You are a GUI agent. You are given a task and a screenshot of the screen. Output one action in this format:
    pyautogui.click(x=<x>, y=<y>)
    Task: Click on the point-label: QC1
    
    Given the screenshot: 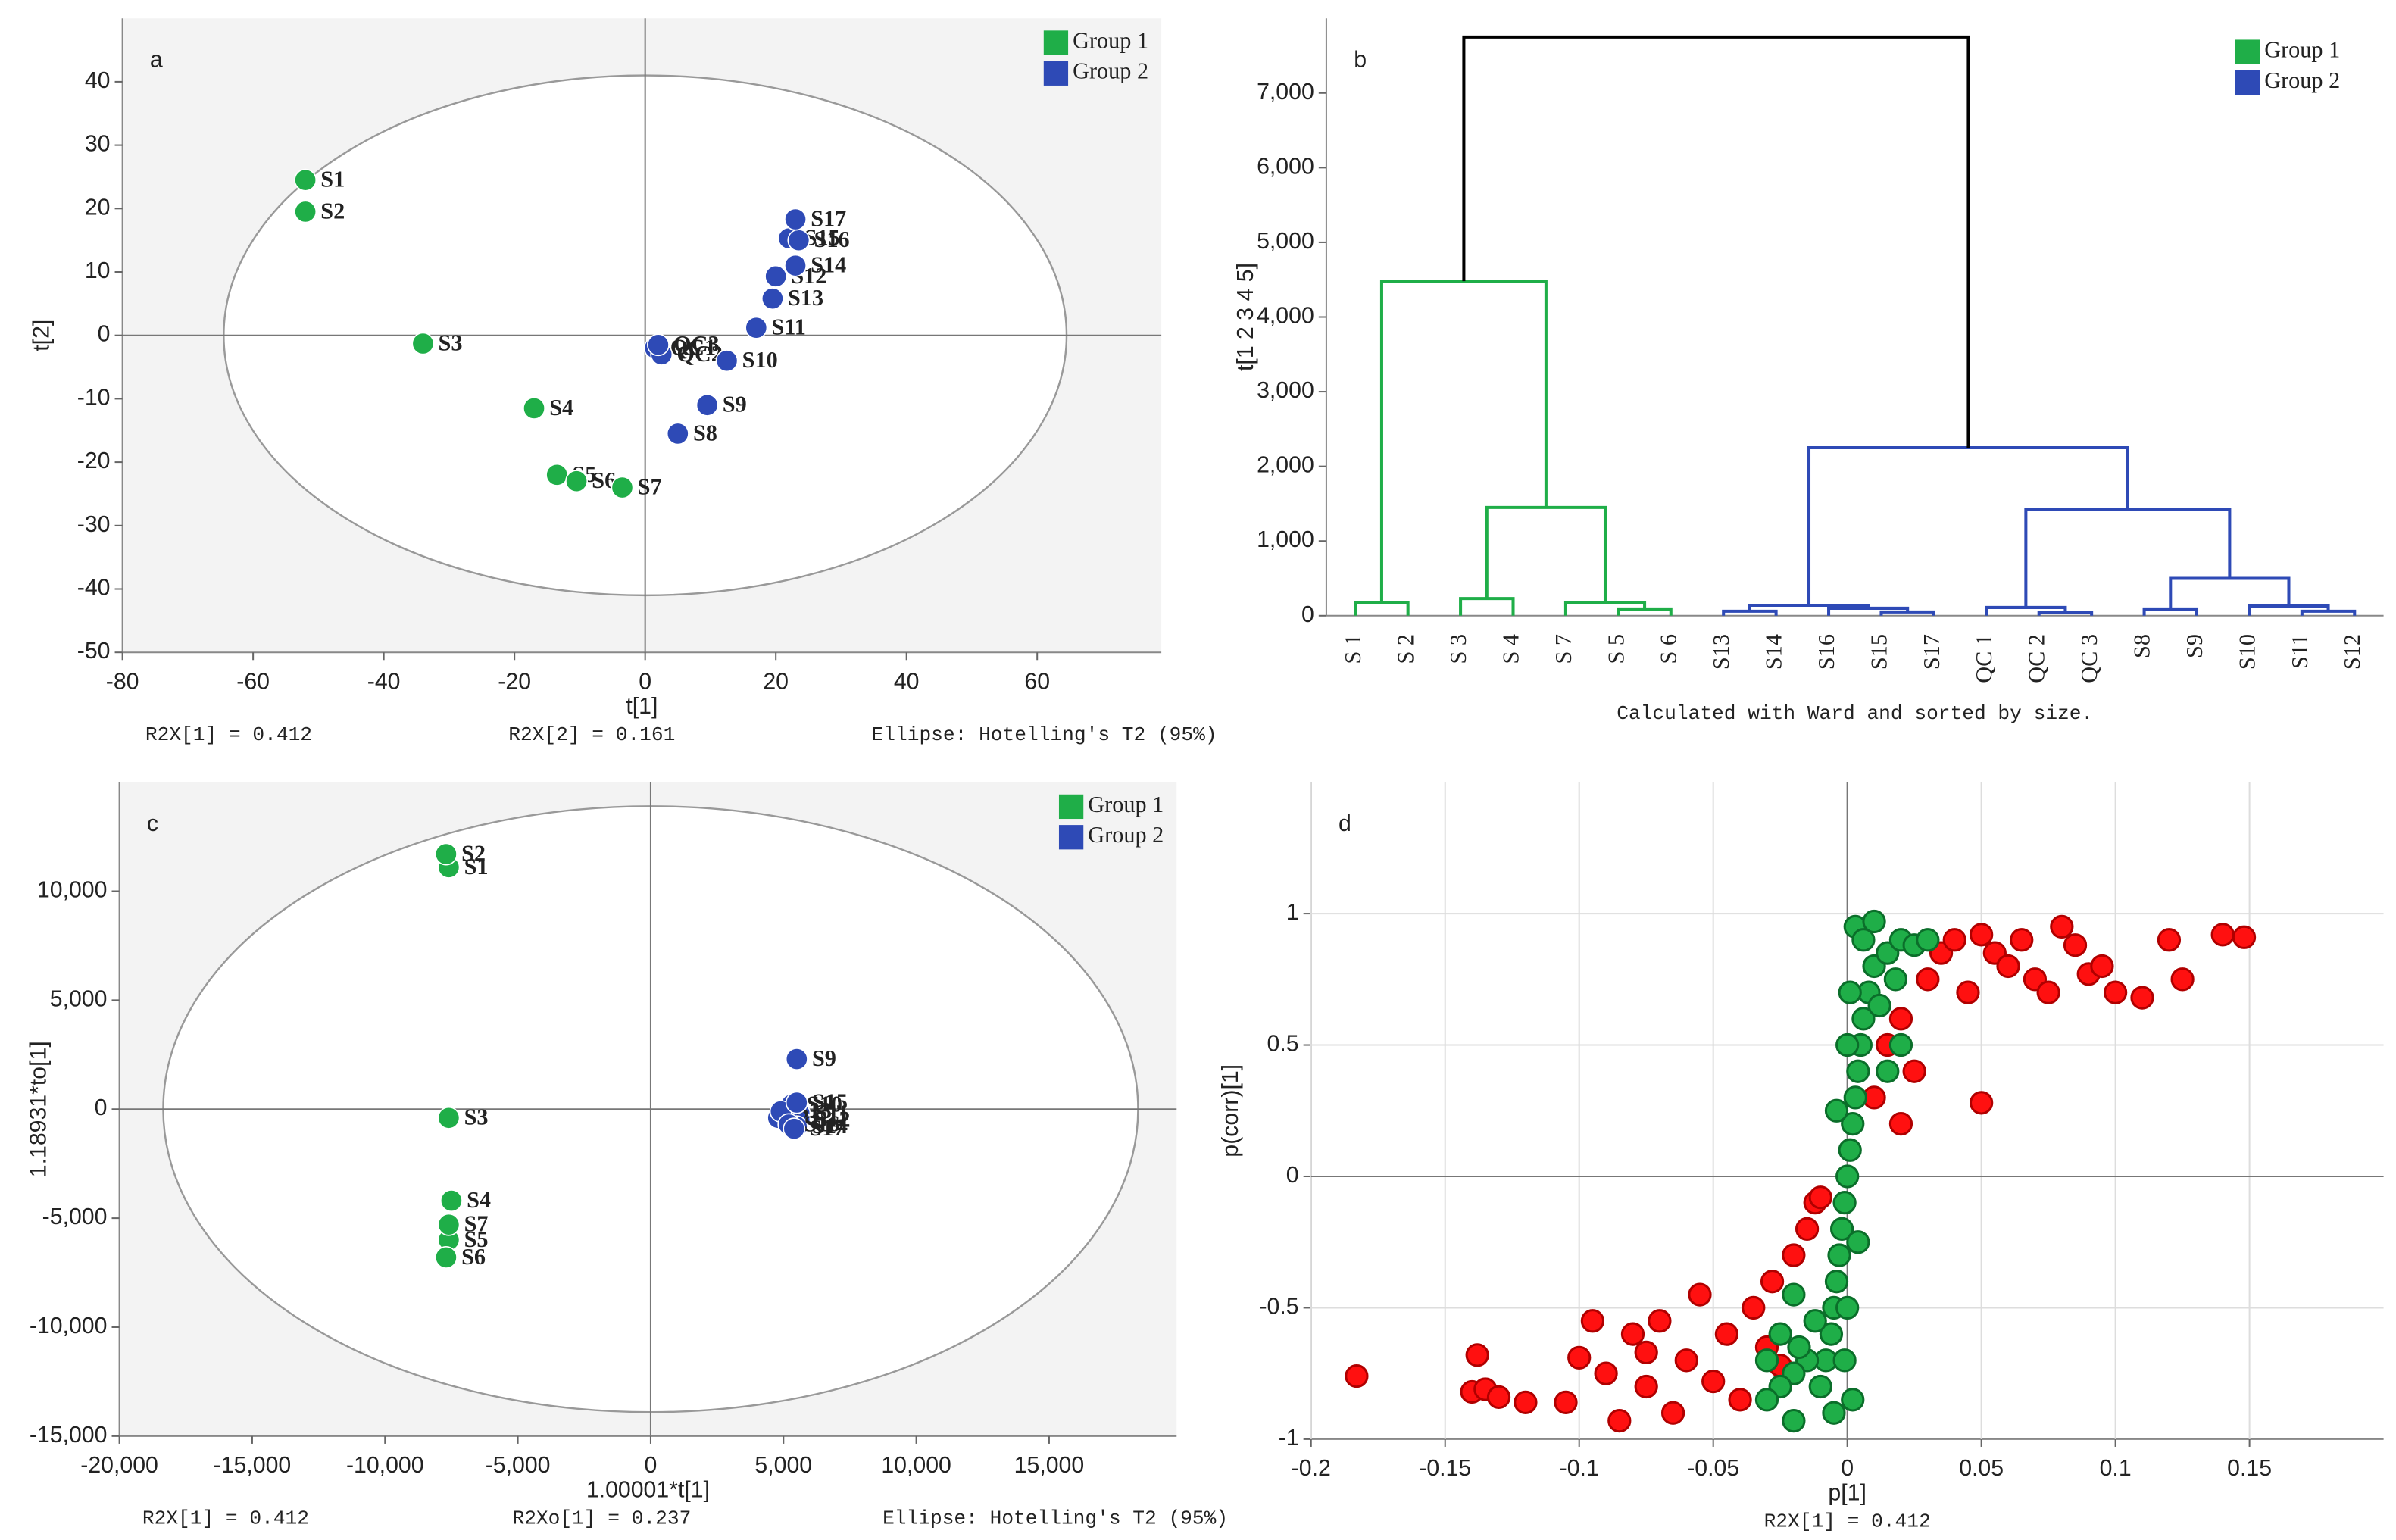 What is the action you would take?
    pyautogui.click(x=693, y=347)
    